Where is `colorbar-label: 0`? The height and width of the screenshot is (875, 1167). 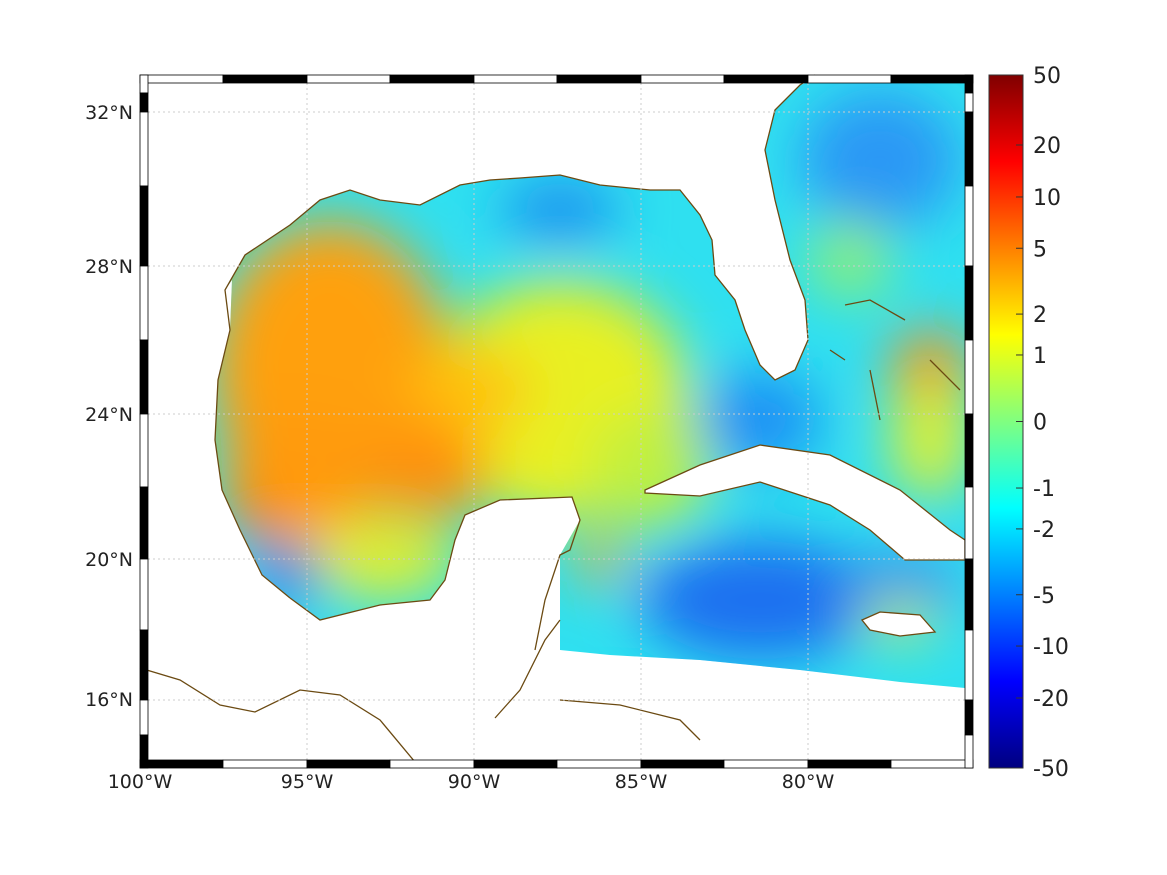
colorbar-label: 0 is located at coordinates (1040, 423).